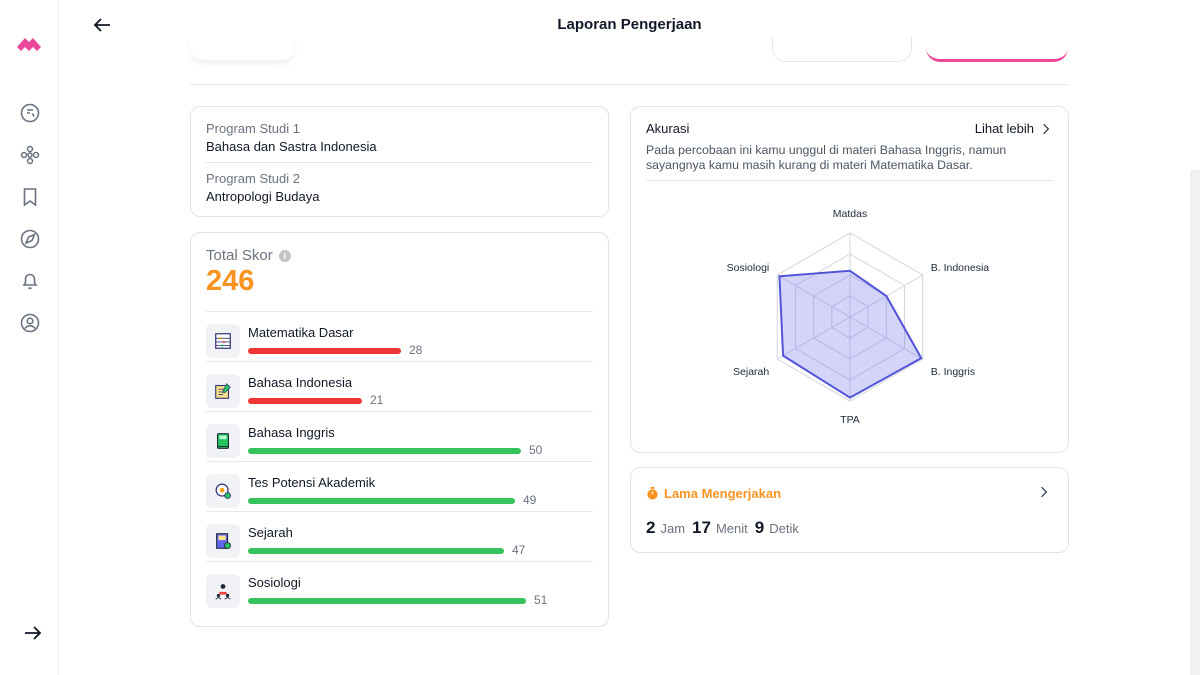 Image resolution: width=1200 pixels, height=675 pixels. I want to click on subject-name: Sejarah, so click(270, 532).